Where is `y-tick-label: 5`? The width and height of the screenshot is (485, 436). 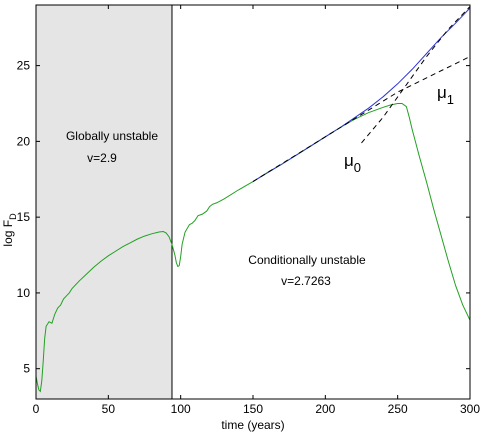 y-tick-label: 5 is located at coordinates (26, 369).